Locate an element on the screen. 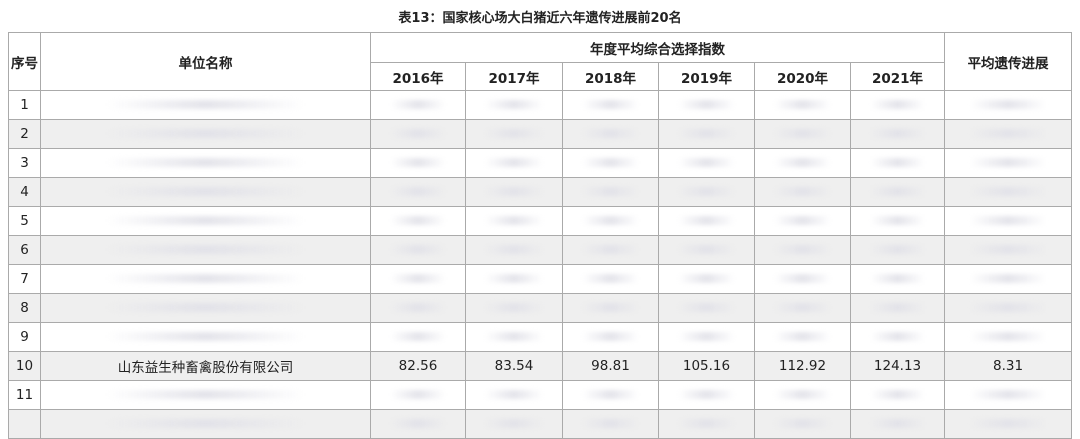 The height and width of the screenshot is (439, 1080). table-title: 表13：国家核心场大白猪近六年遗传进展前20名 is located at coordinates (540, 18).